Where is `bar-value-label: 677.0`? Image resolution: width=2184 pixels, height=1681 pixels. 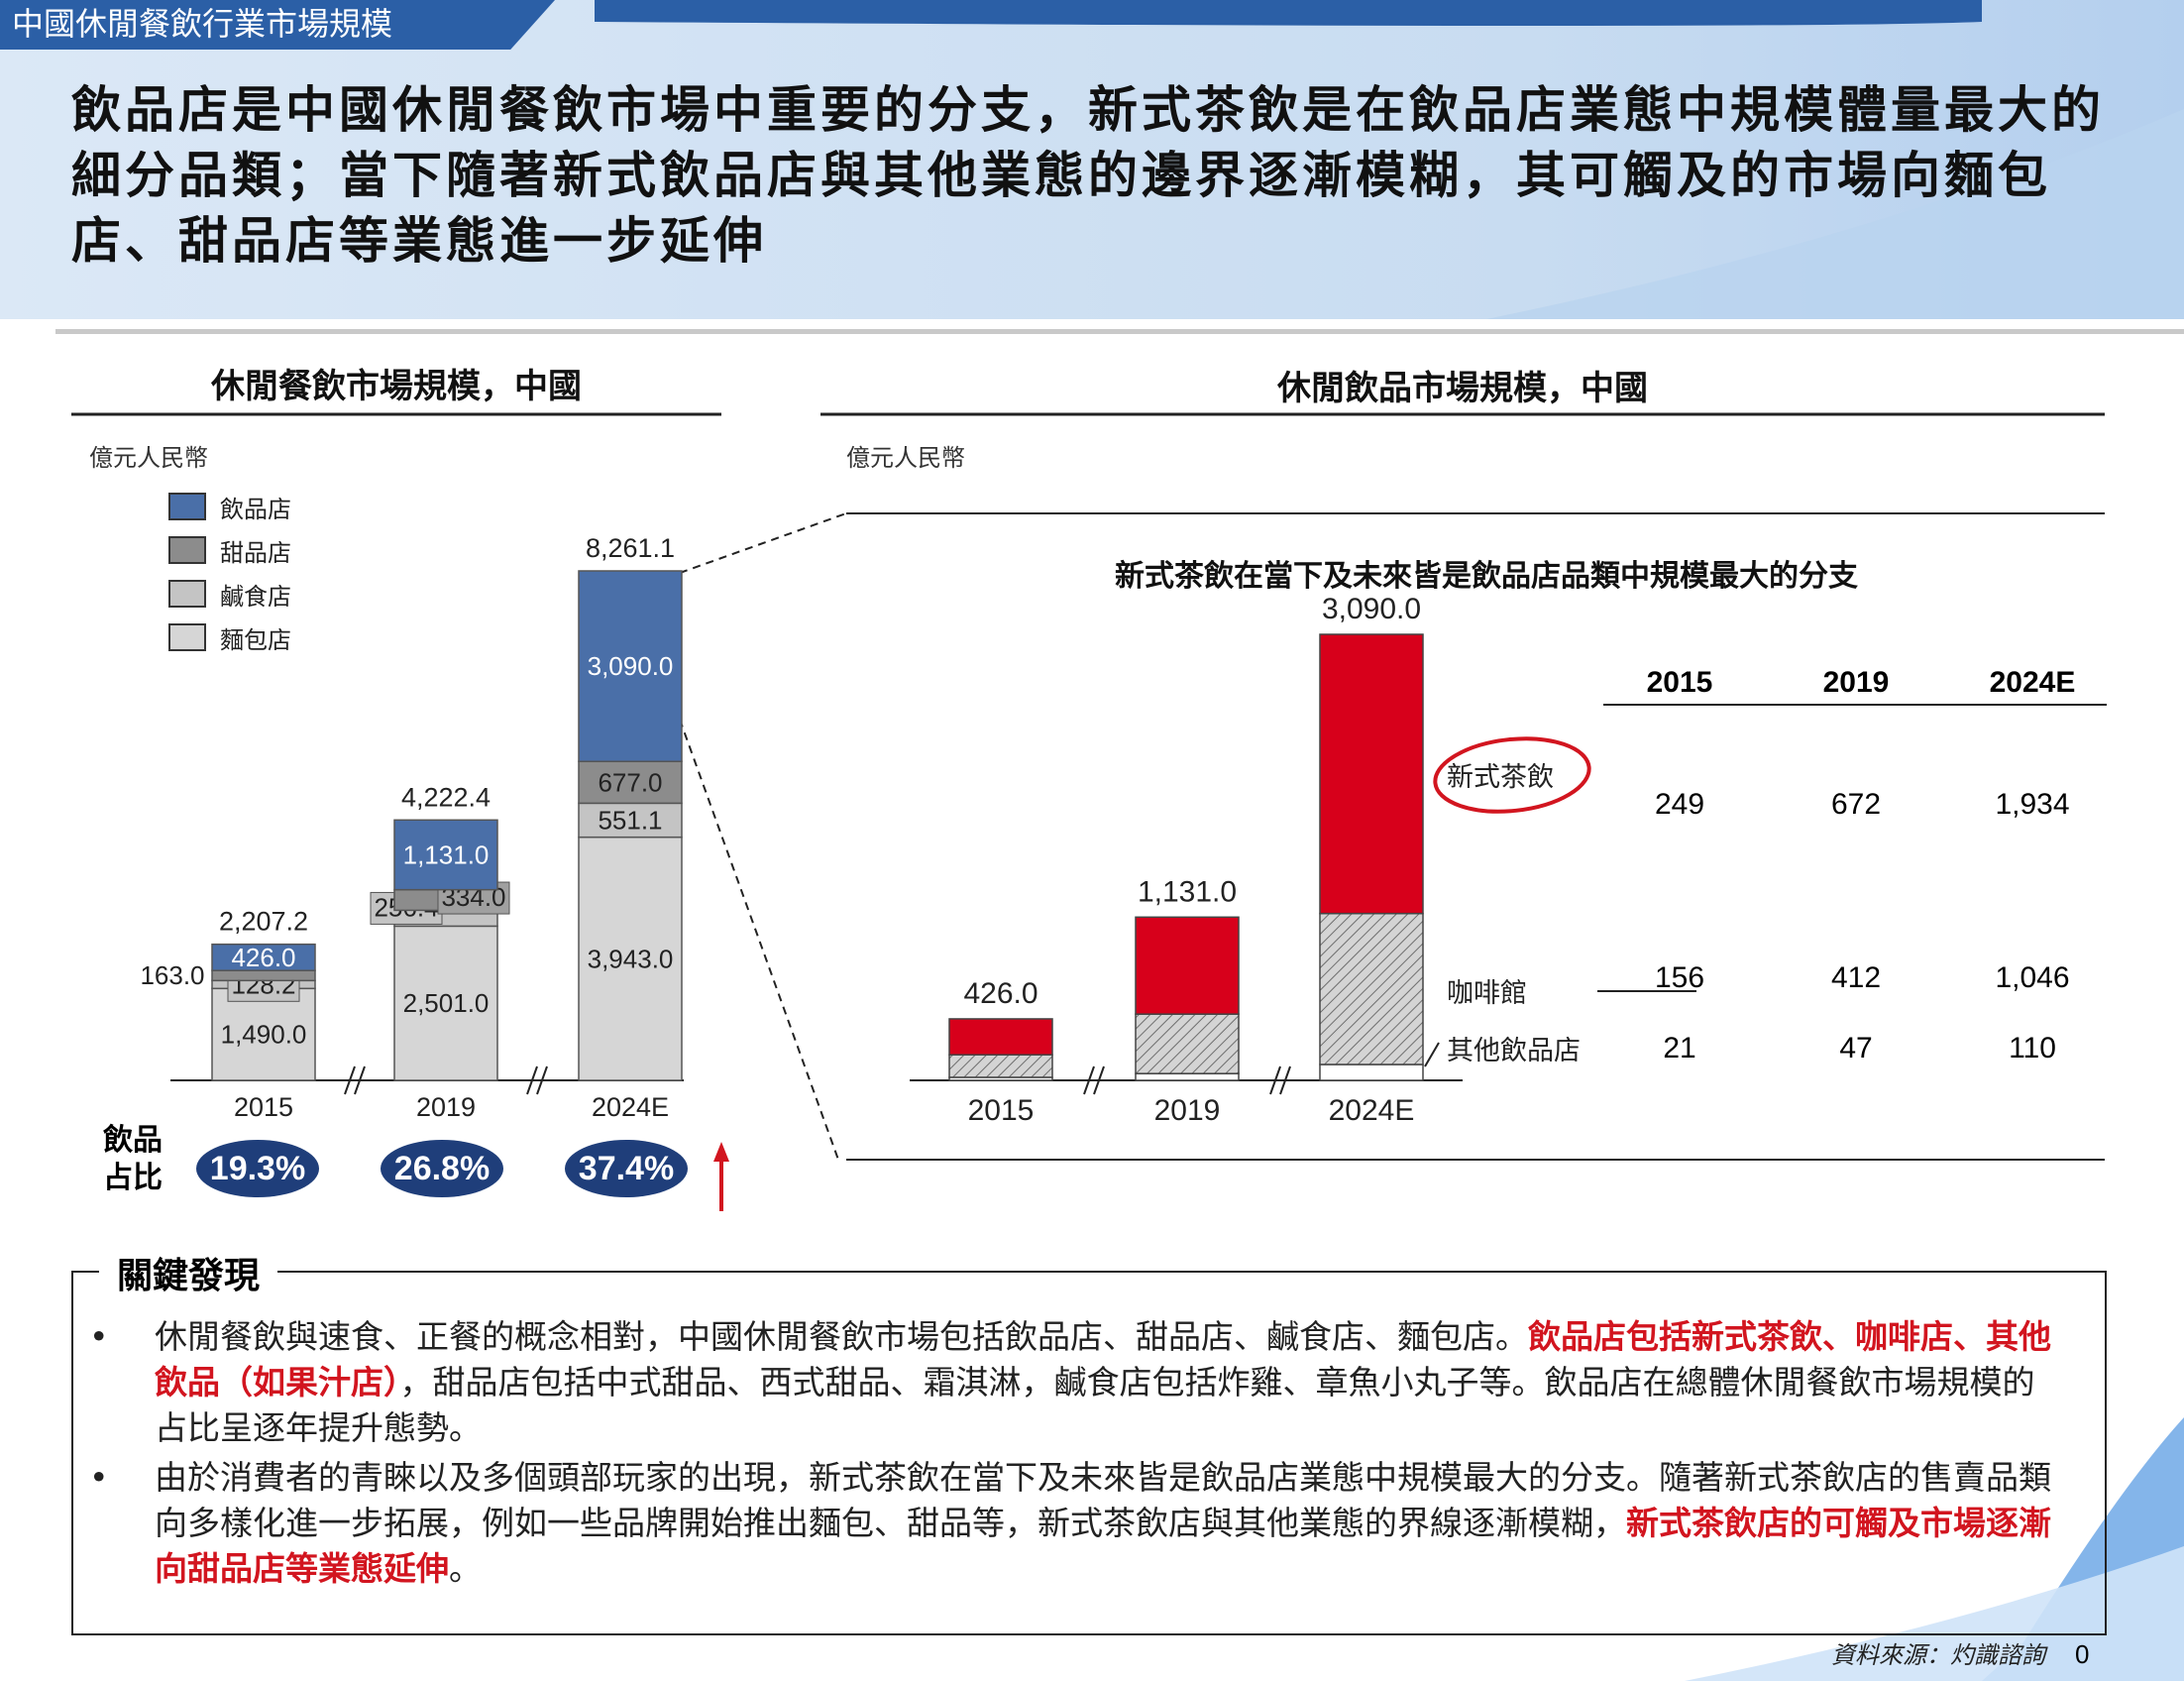
bar-value-label: 677.0 is located at coordinates (630, 782).